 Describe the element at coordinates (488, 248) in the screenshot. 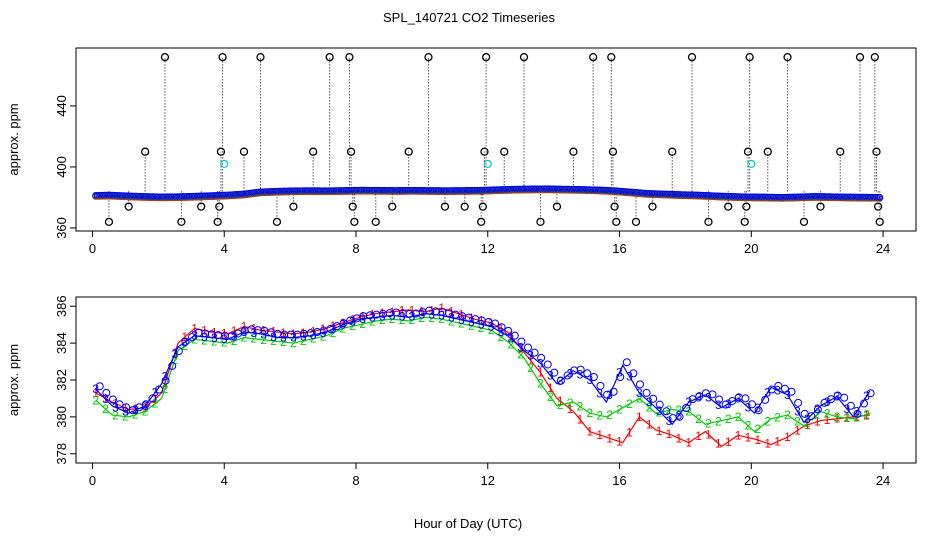

I see `top-x-tick-label: 12` at that location.